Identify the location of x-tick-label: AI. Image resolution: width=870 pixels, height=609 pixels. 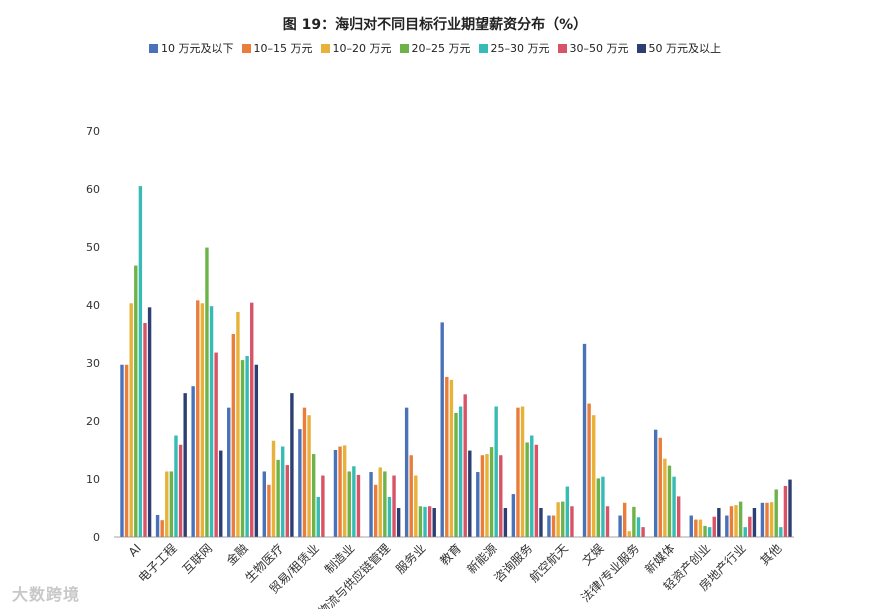
(135, 550).